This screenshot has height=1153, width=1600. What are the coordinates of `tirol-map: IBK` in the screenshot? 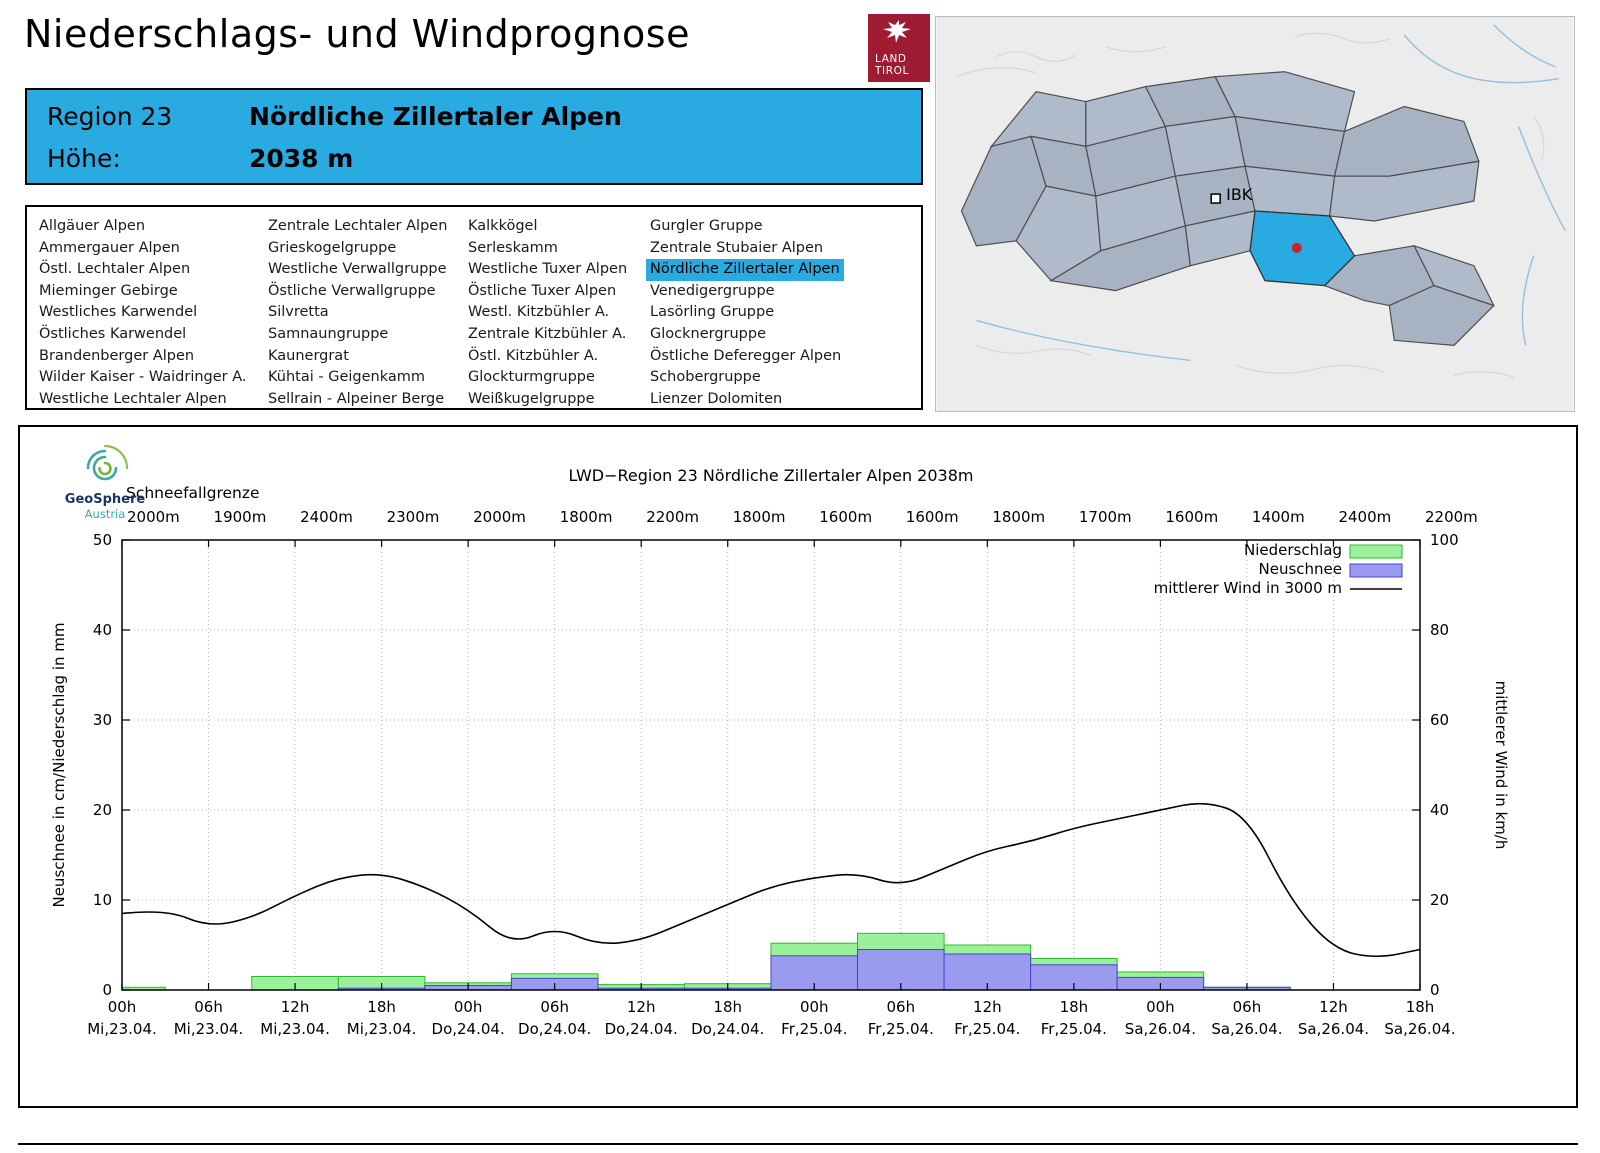 It's located at (1255, 214).